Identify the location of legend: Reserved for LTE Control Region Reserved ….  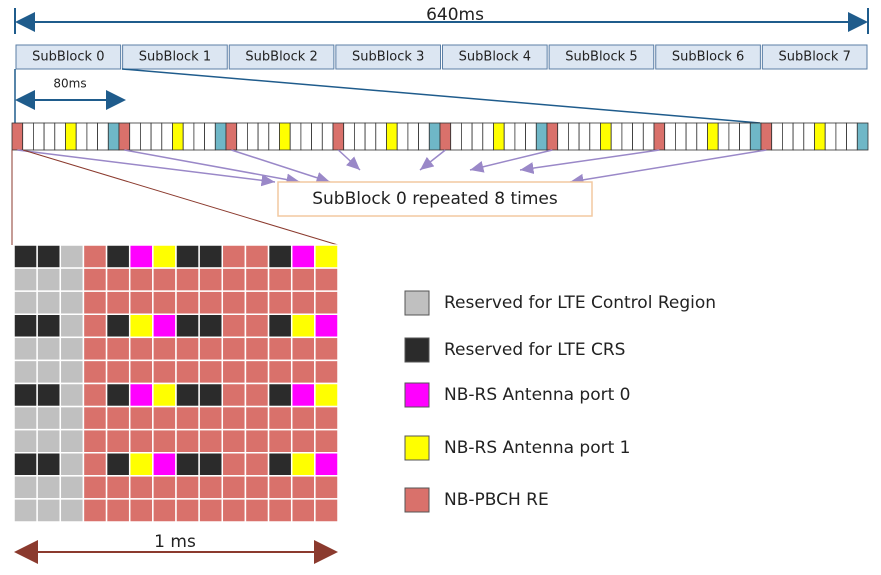
(560, 401).